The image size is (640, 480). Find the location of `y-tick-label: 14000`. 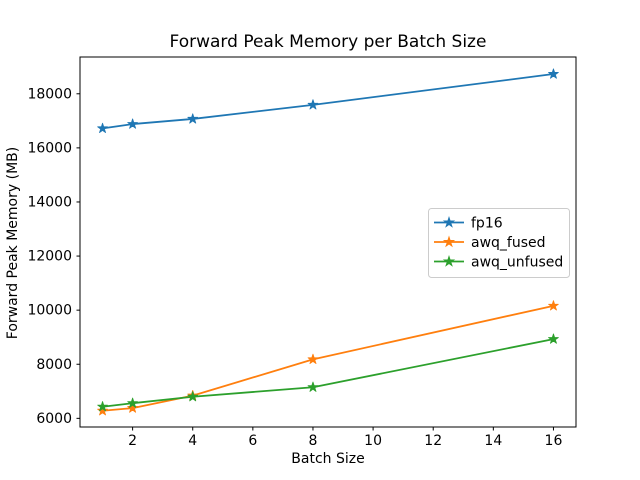

y-tick-label: 14000 is located at coordinates (49, 202).